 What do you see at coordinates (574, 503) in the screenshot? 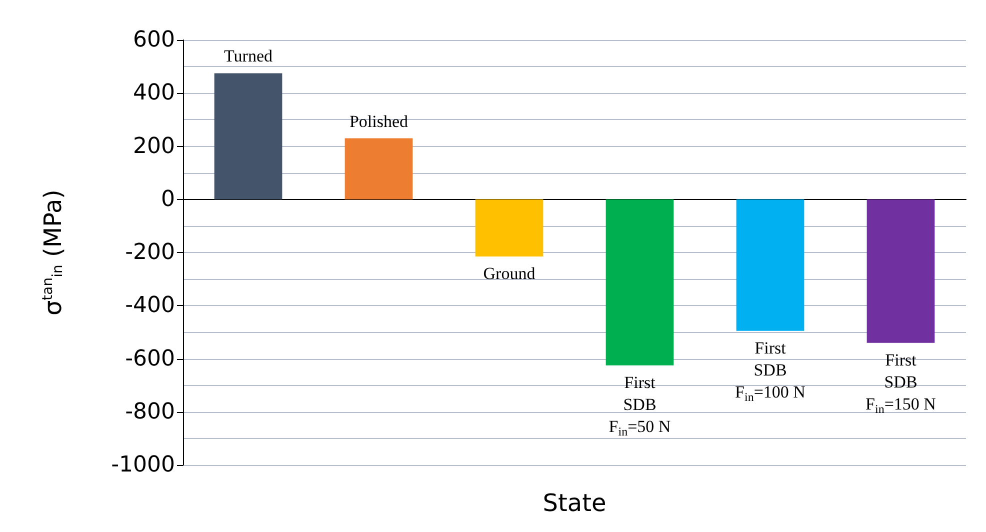
I see `x-axis-title: State` at bounding box center [574, 503].